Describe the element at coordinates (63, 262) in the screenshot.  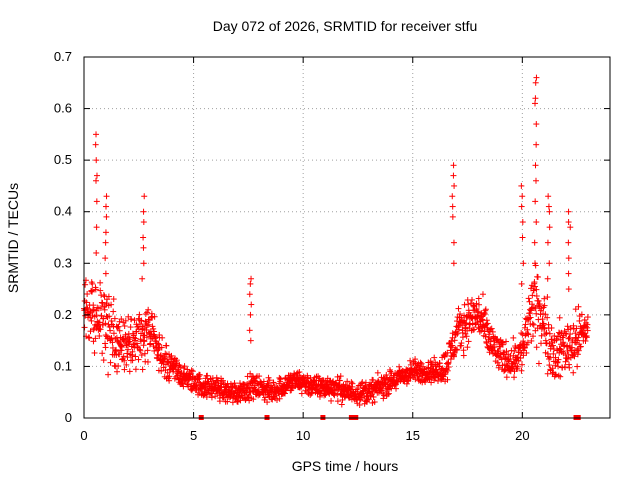
I see `y-tick-label: 0.3` at that location.